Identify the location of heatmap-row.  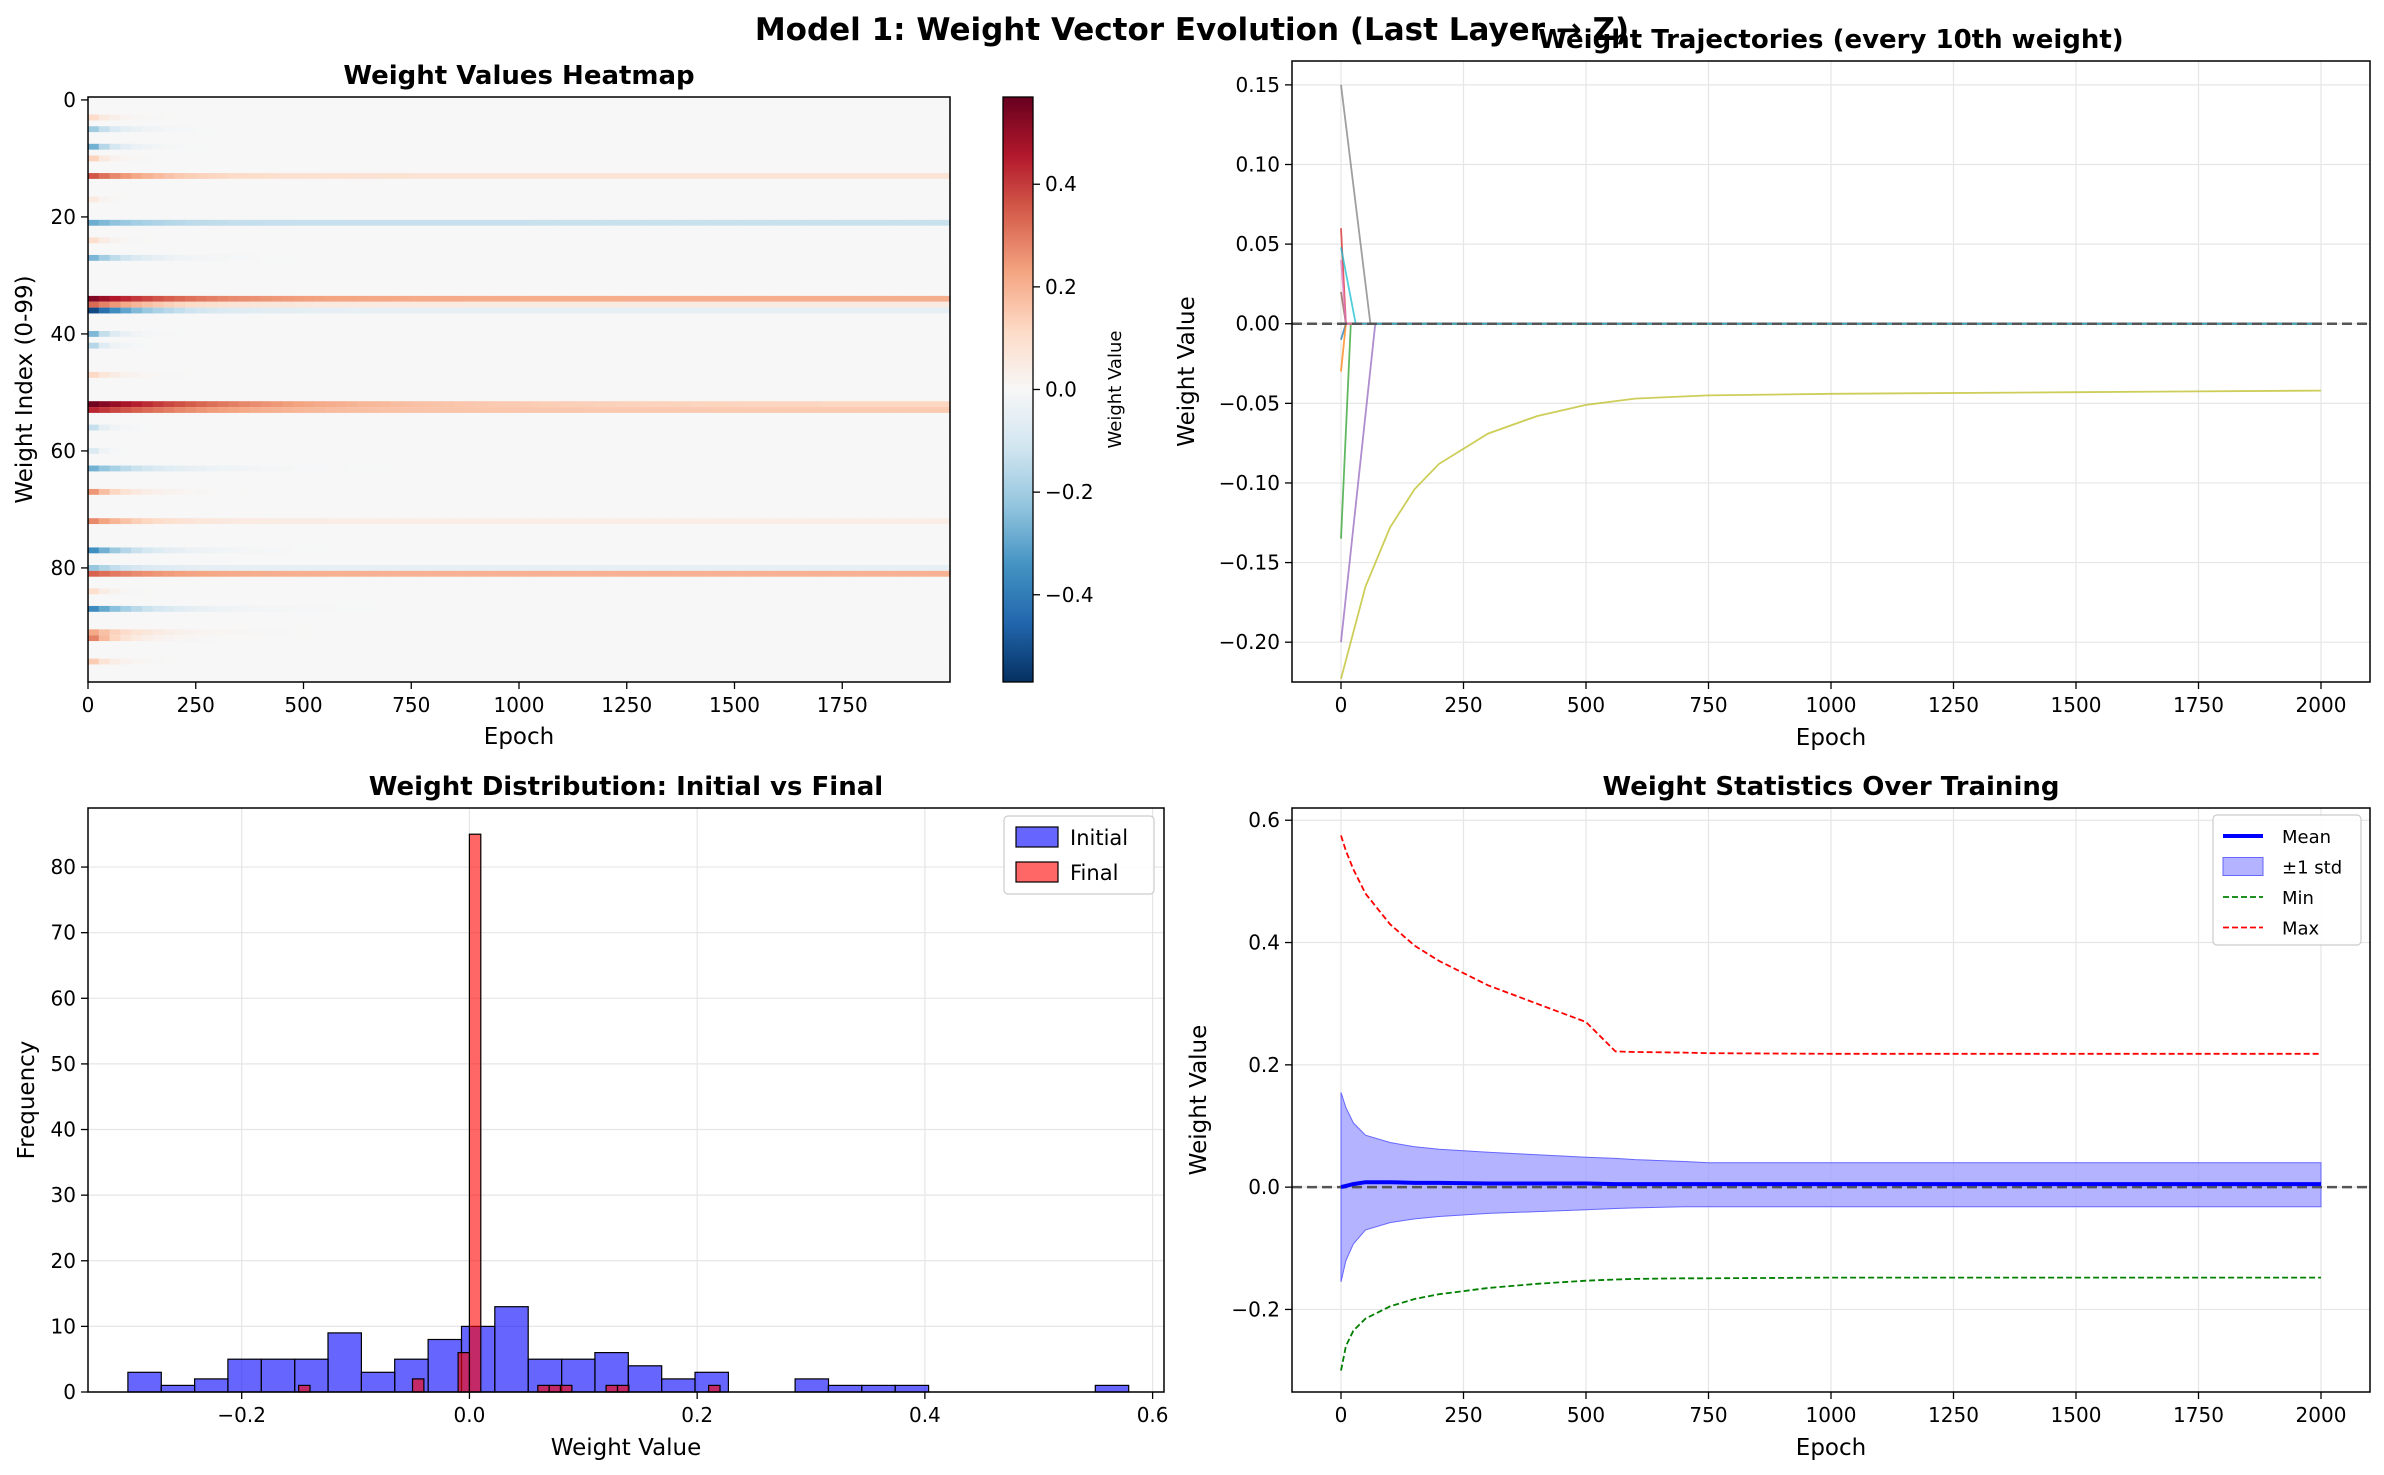
(519, 550).